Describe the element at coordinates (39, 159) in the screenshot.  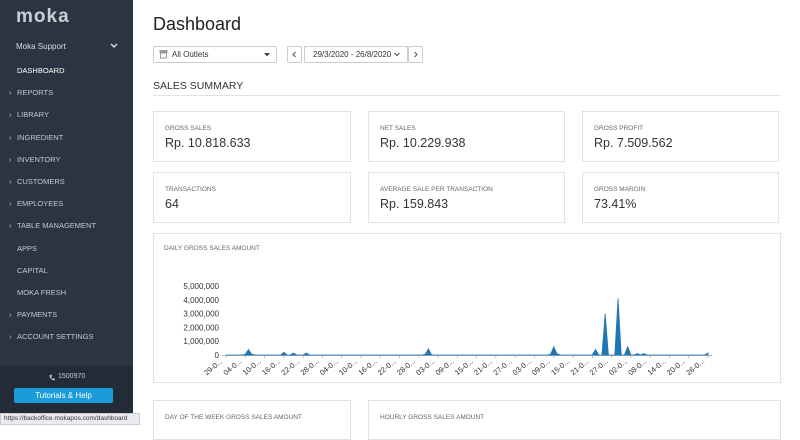
I see `menu-label: INVENTORY` at that location.